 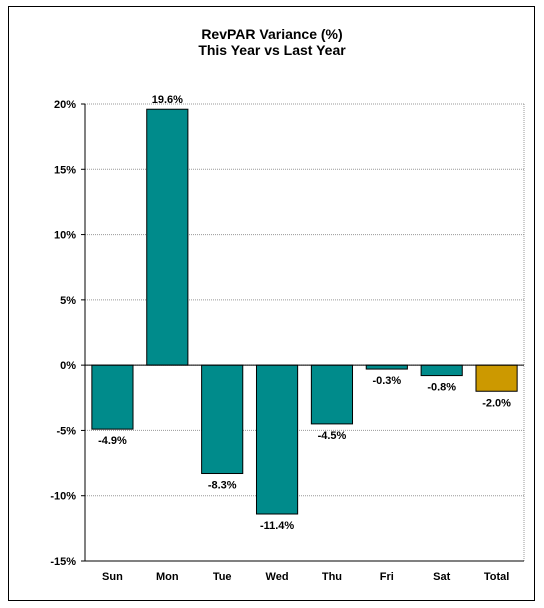 I want to click on y-tick-label: 10%, so click(x=65, y=236).